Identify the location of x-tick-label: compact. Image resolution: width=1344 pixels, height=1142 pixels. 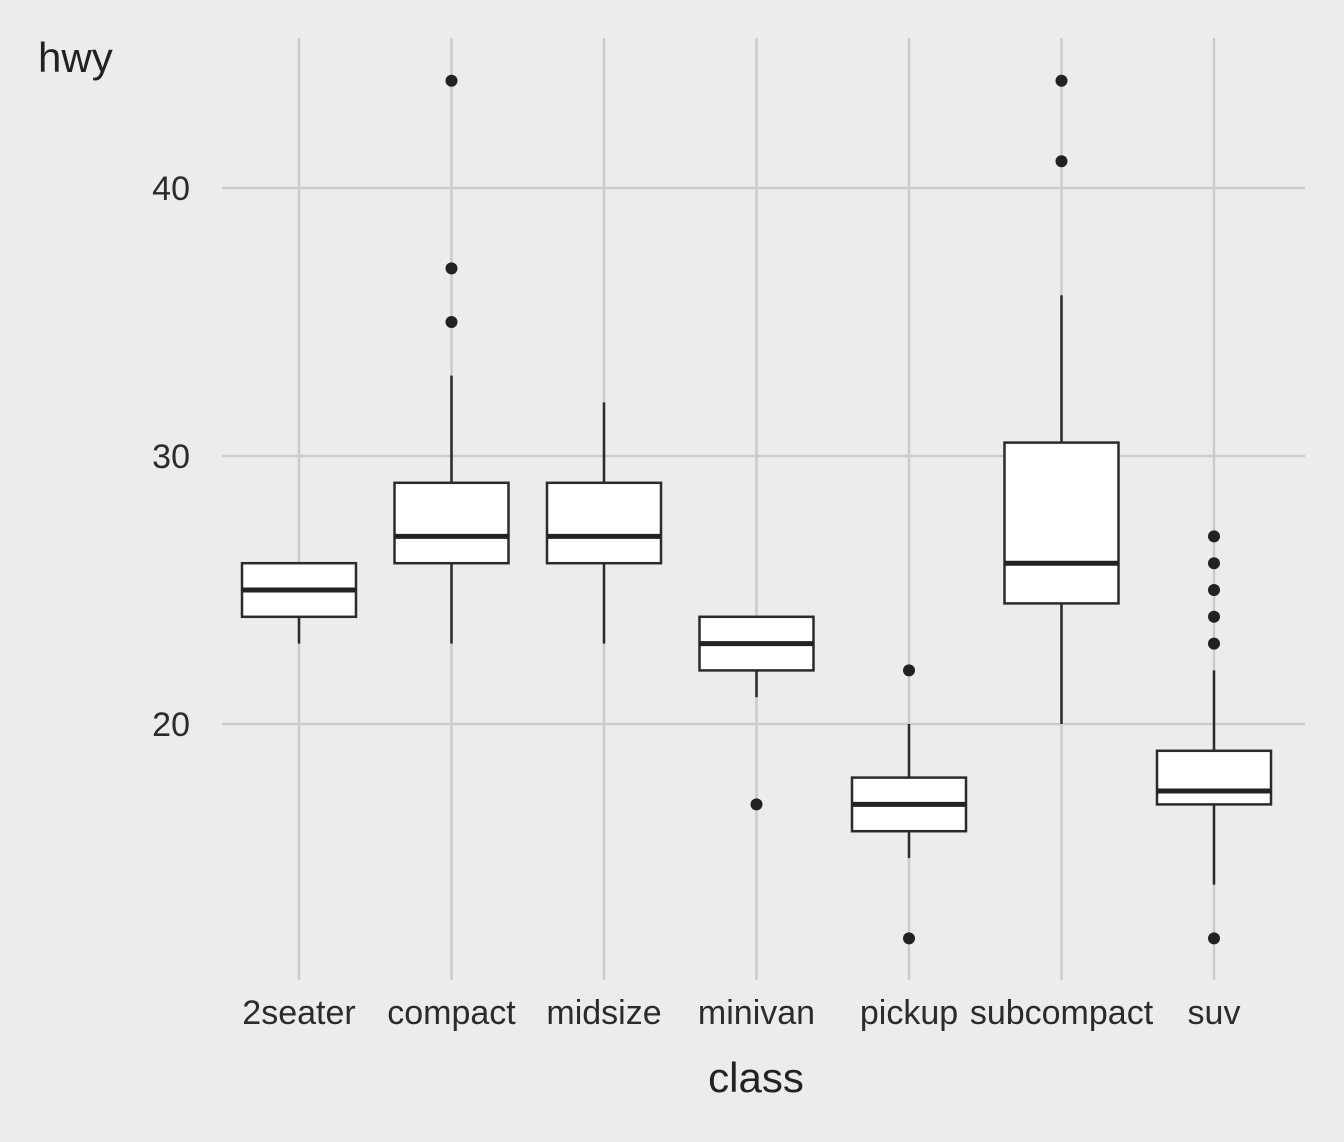
(451, 1013).